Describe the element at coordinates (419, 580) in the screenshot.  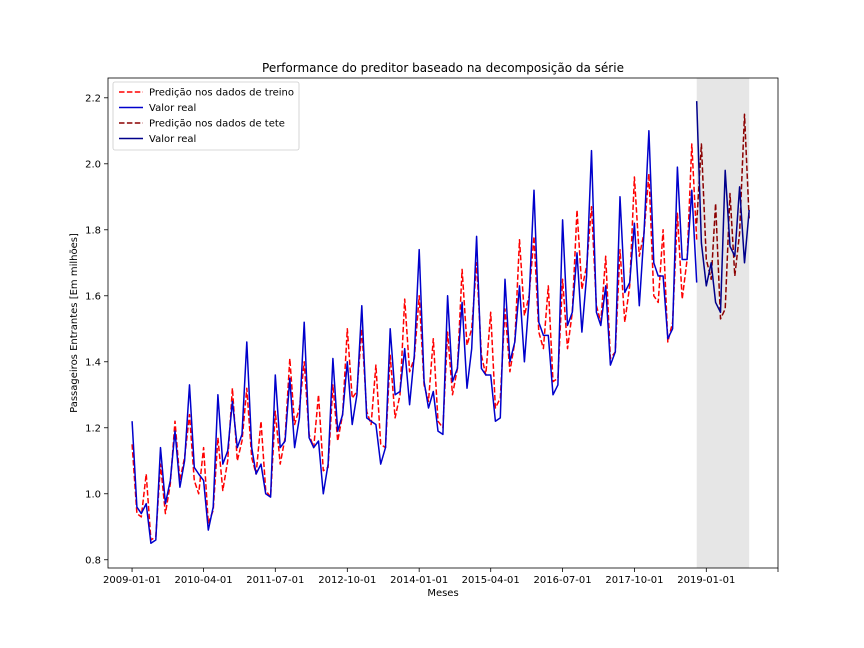
I see `x-tick-label: 2014-01-01` at that location.